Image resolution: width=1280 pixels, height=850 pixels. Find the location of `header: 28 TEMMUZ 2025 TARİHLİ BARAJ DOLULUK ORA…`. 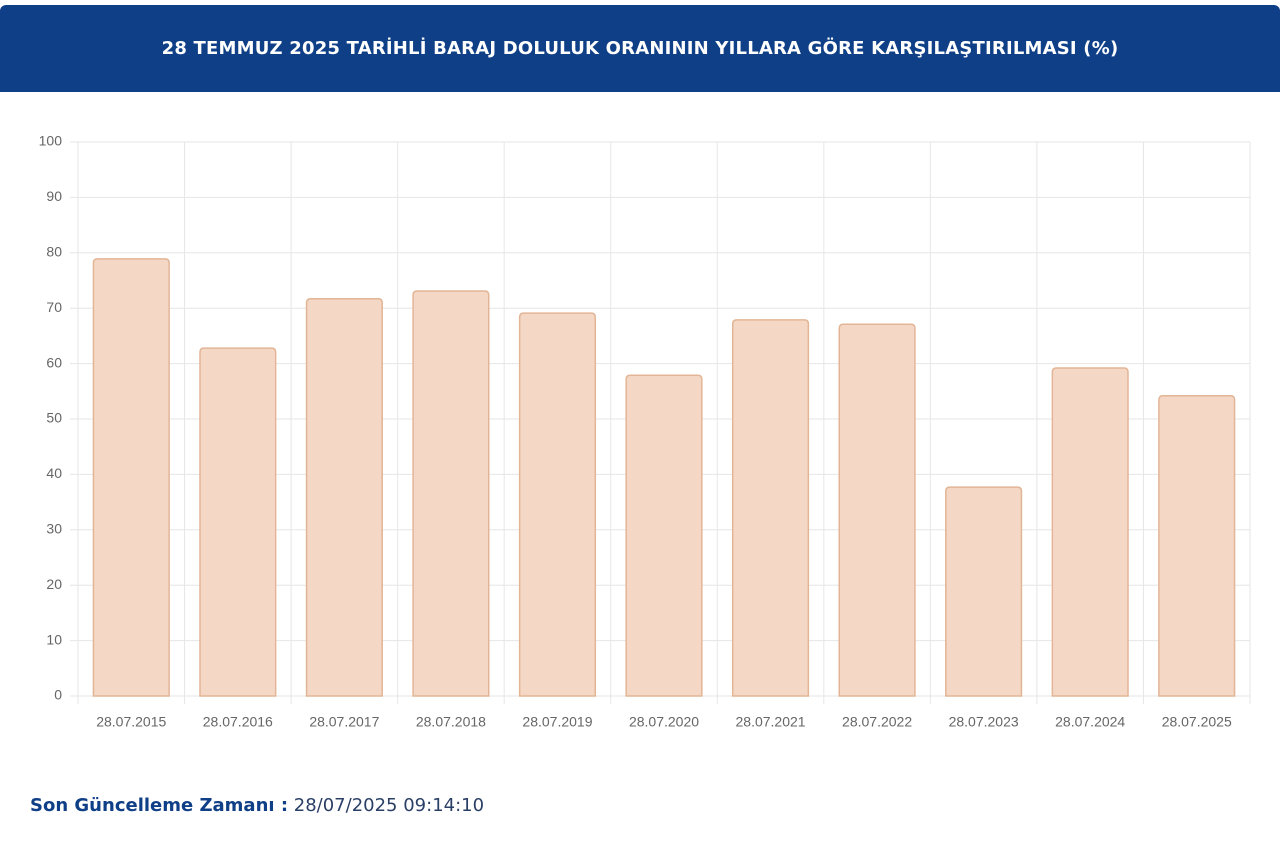

header: 28 TEMMUZ 2025 TARİHLİ BARAJ DOLULUK ORA… is located at coordinates (640, 48).